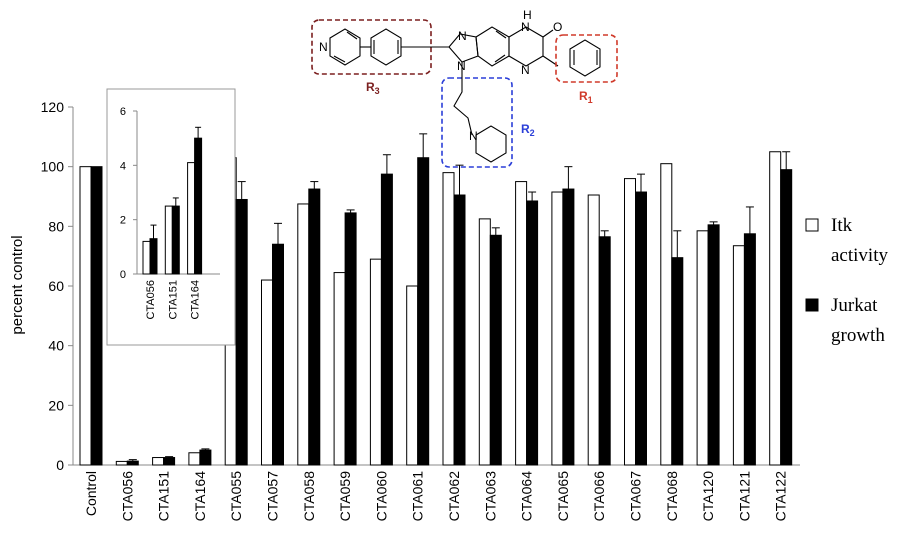  I want to click on structure-atom-labels: N H N O N N N N R3 R2 R1, so click(456, 75).